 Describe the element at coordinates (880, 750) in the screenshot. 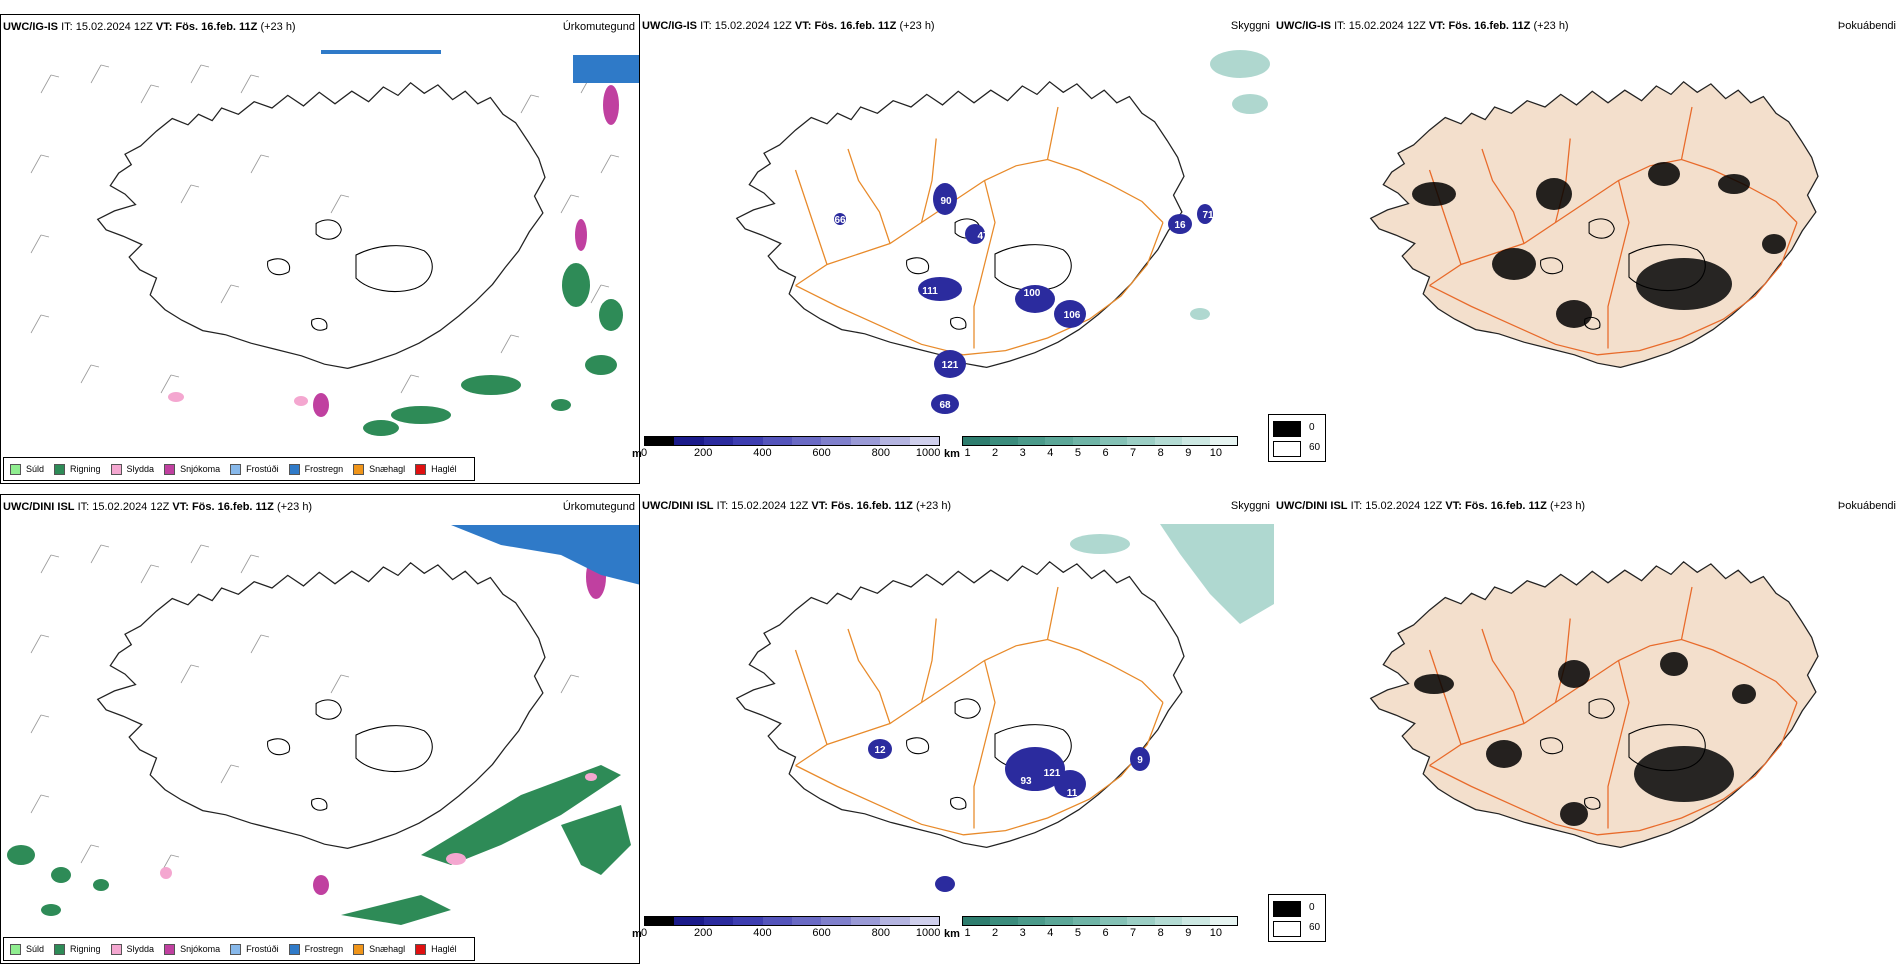

I see `vis-label: 12` at that location.